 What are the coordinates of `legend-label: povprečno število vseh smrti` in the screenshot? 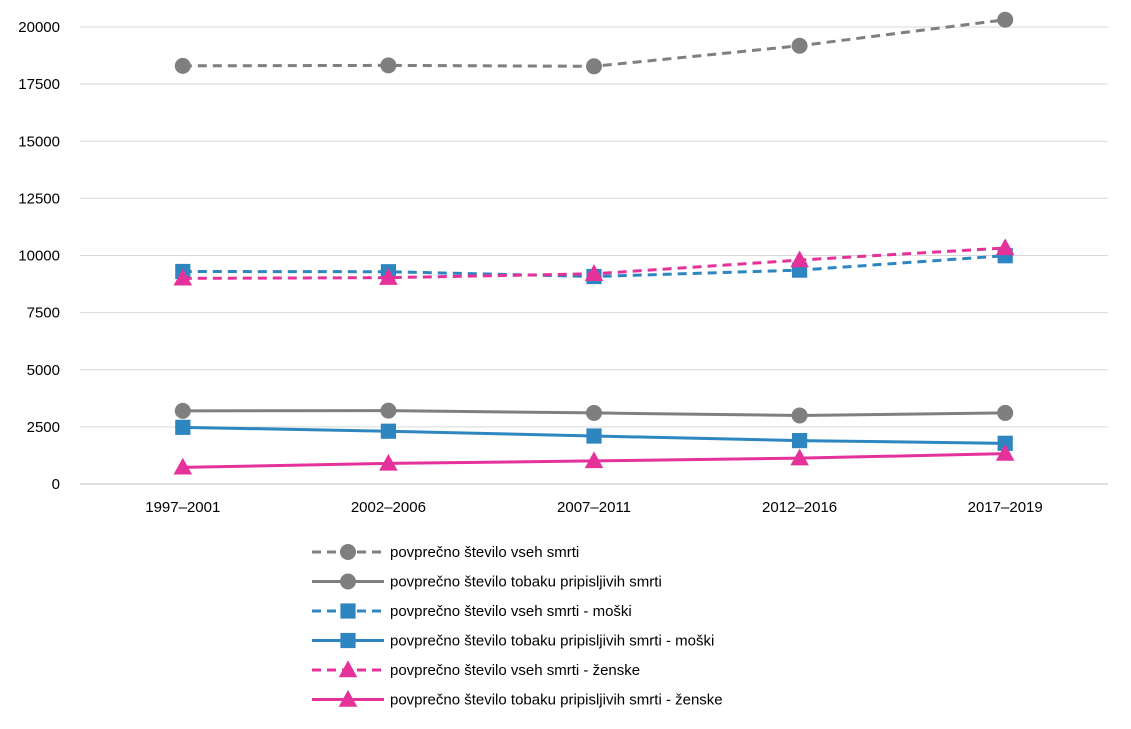 It's located at (484, 552).